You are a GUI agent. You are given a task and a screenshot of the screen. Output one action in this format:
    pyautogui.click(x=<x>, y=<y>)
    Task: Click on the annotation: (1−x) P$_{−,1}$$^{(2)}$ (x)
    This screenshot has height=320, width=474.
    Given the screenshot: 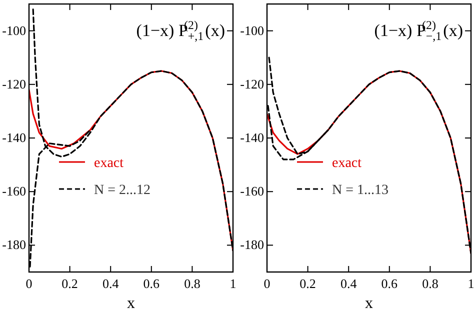 What is the action you would take?
    pyautogui.click(x=418, y=30)
    